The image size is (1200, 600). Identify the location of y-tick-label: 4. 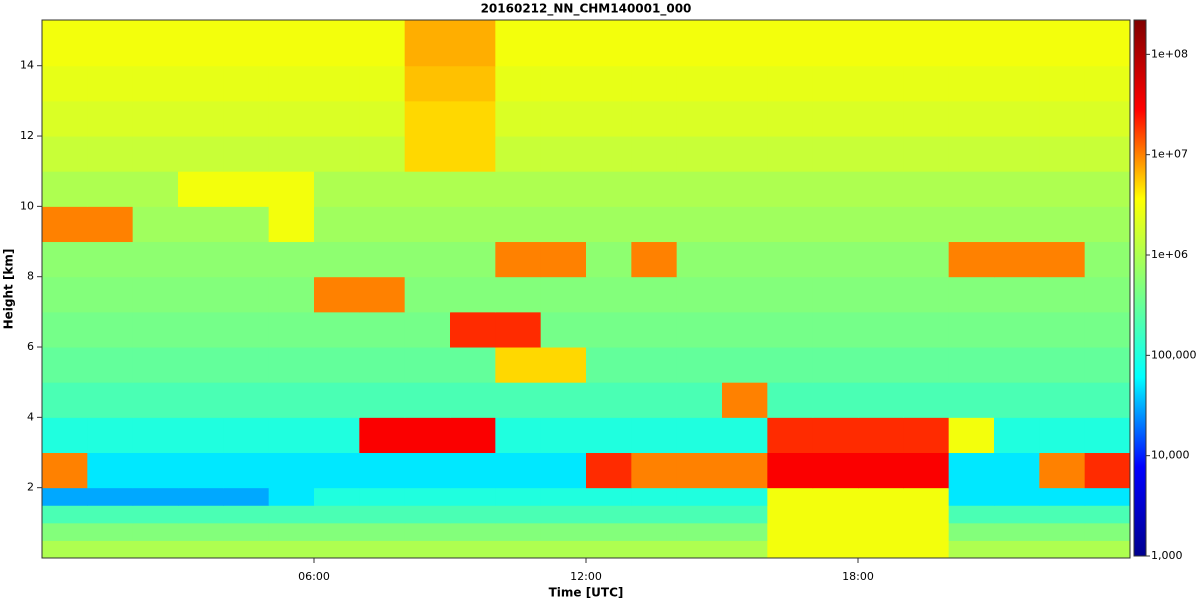
(30, 416).